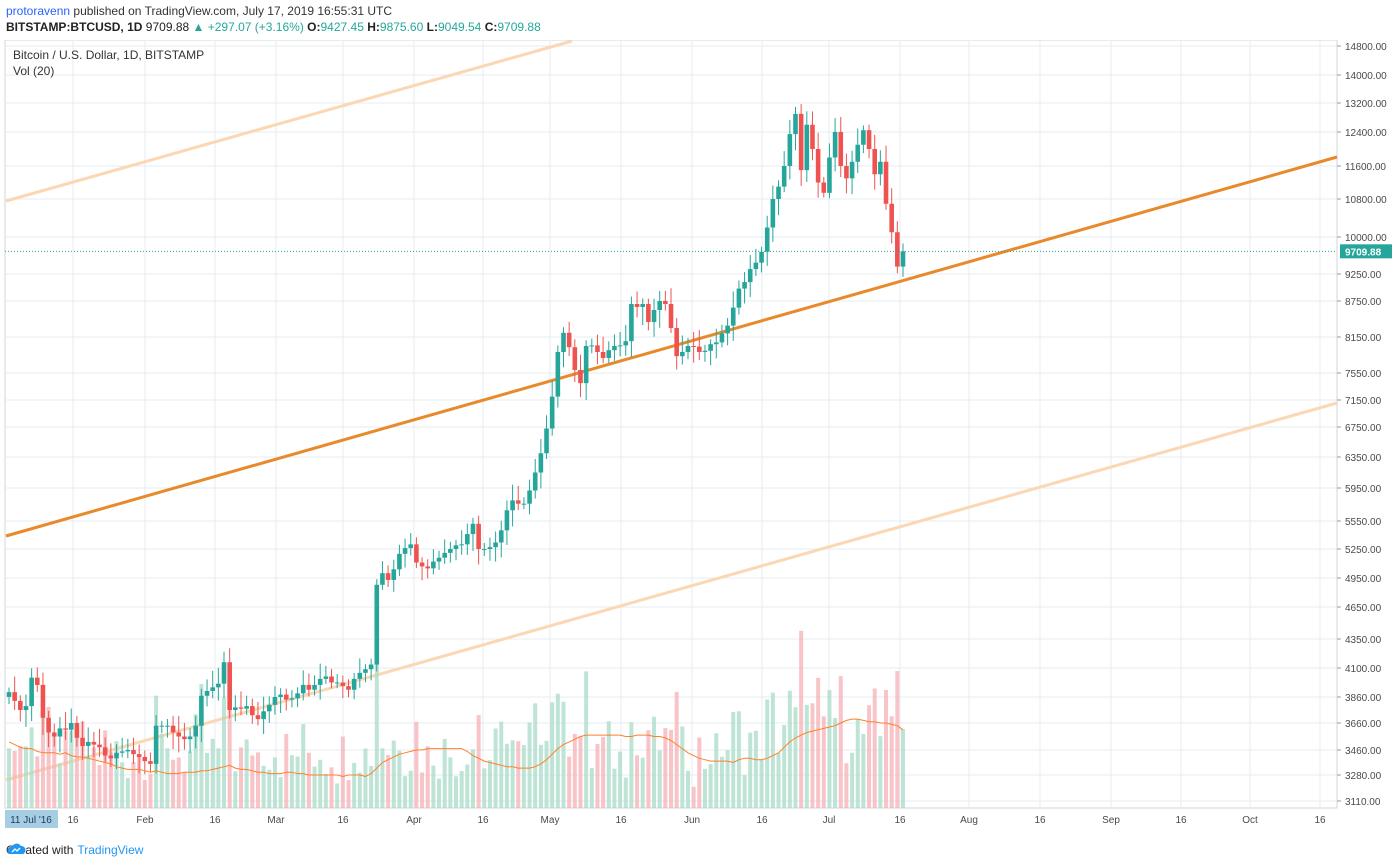 This screenshot has width=1400, height=866. Describe the element at coordinates (1363, 608) in the screenshot. I see `price-axis-label: 4650.00` at that location.